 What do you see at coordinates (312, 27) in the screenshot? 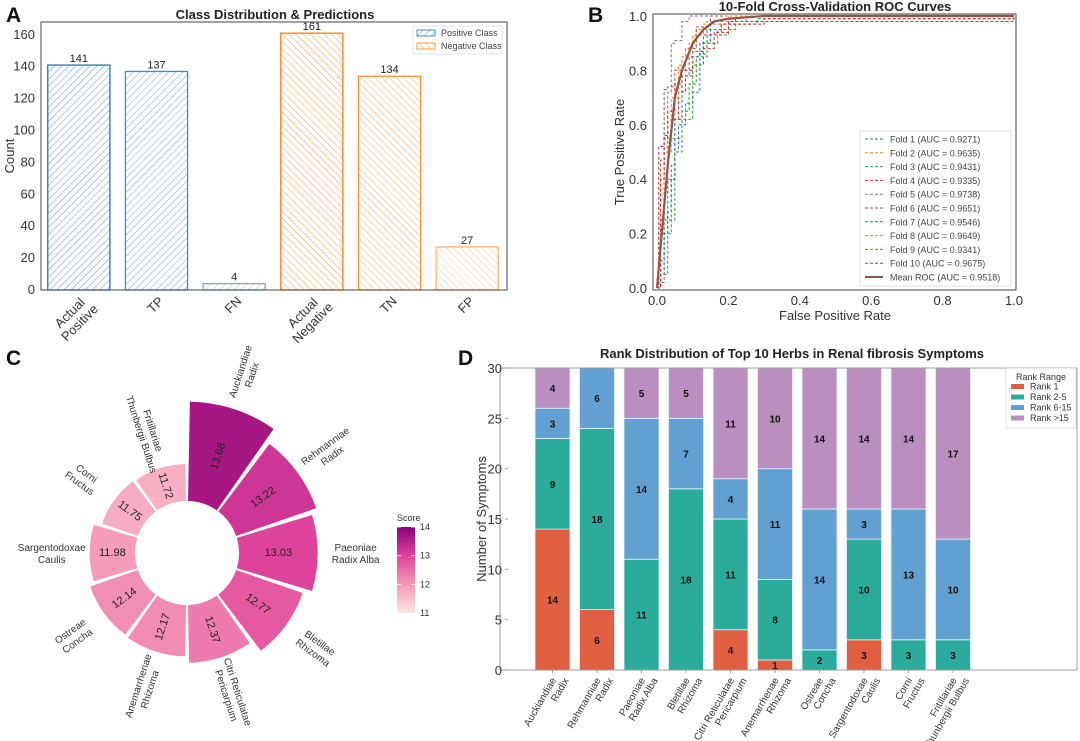
I see `bar-value-label: 161` at bounding box center [312, 27].